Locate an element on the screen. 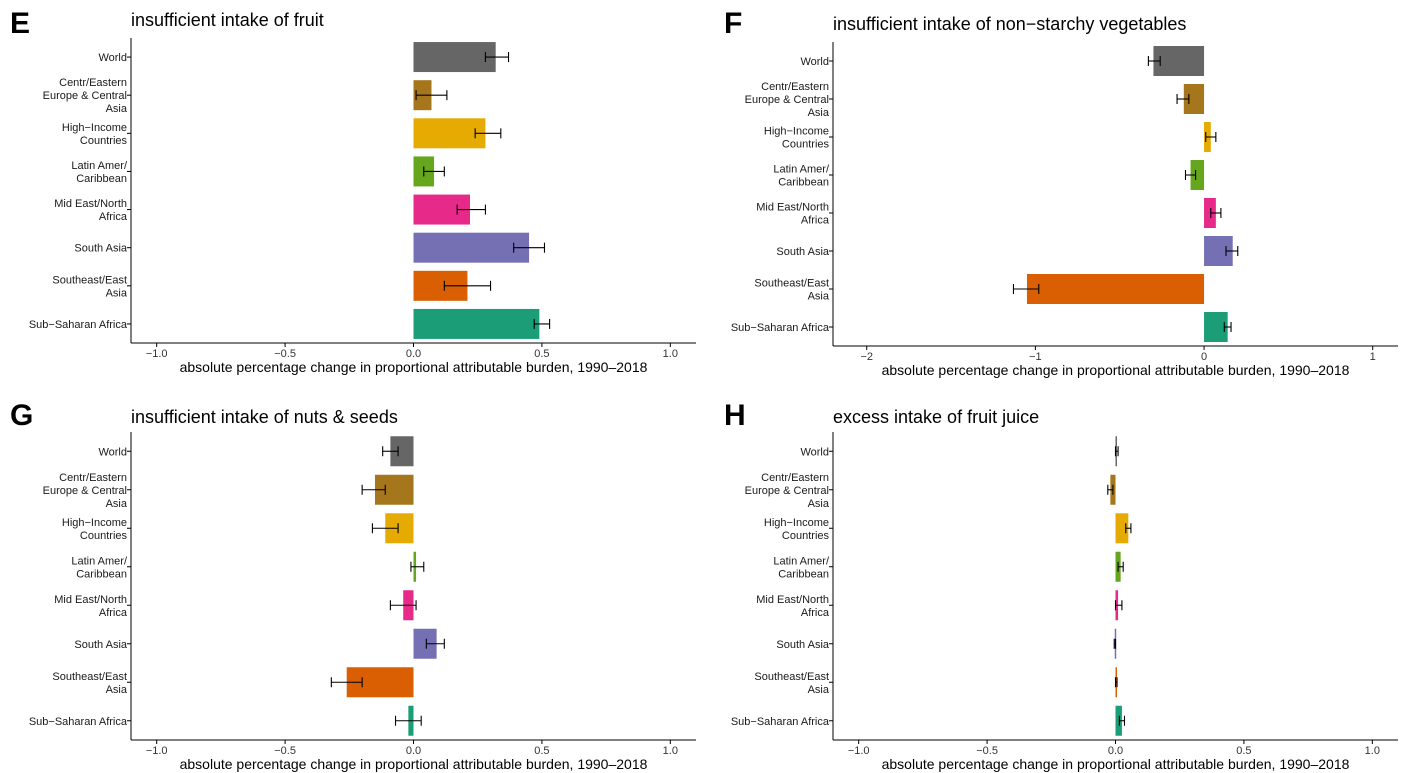 The width and height of the screenshot is (1406, 773). x-tick-label: −1 is located at coordinates (1035, 357).